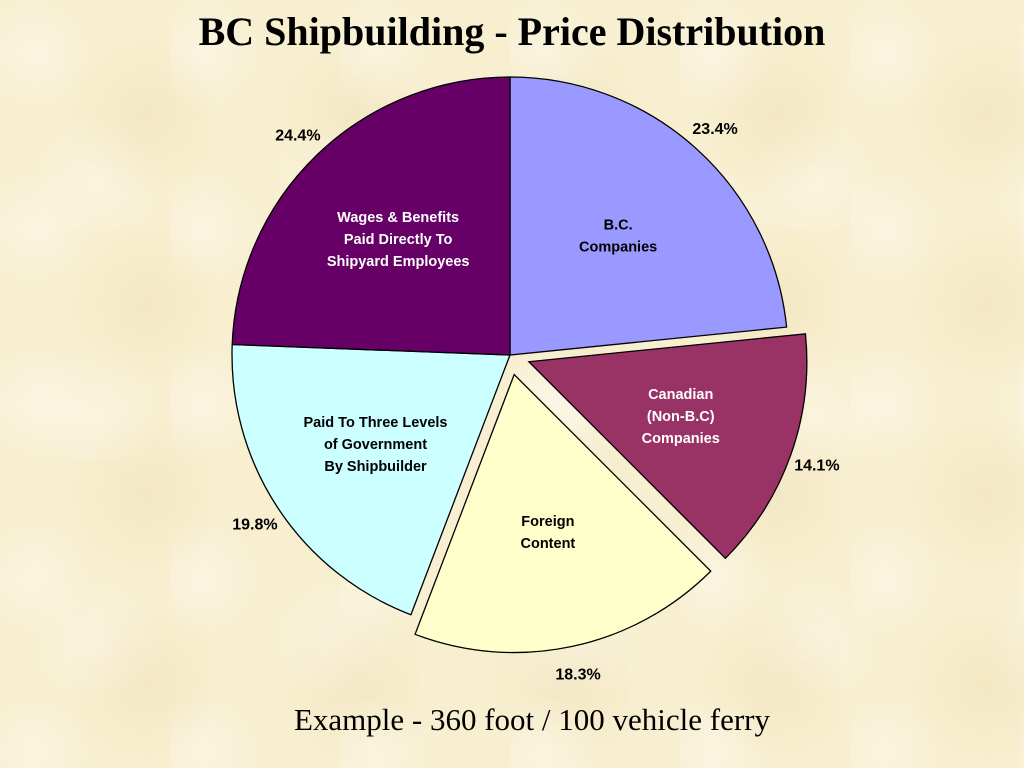  What do you see at coordinates (714, 129) in the screenshot?
I see `slice-value-b-c-companies: 23.4%` at bounding box center [714, 129].